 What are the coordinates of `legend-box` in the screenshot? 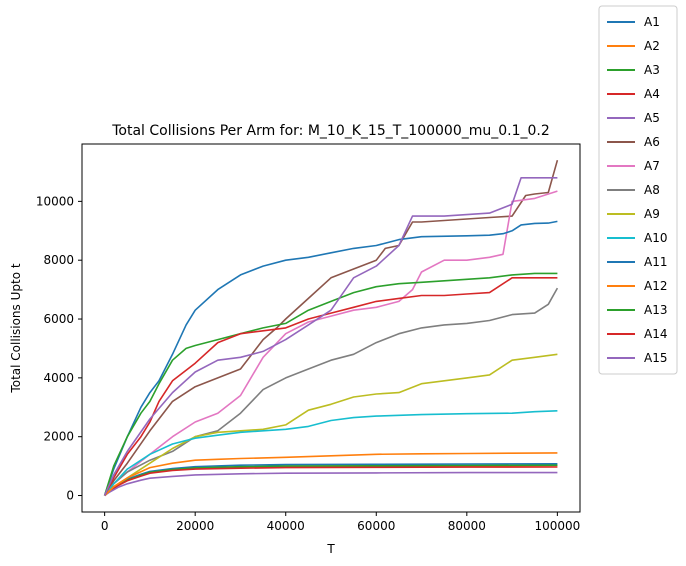 It's located at (638, 190).